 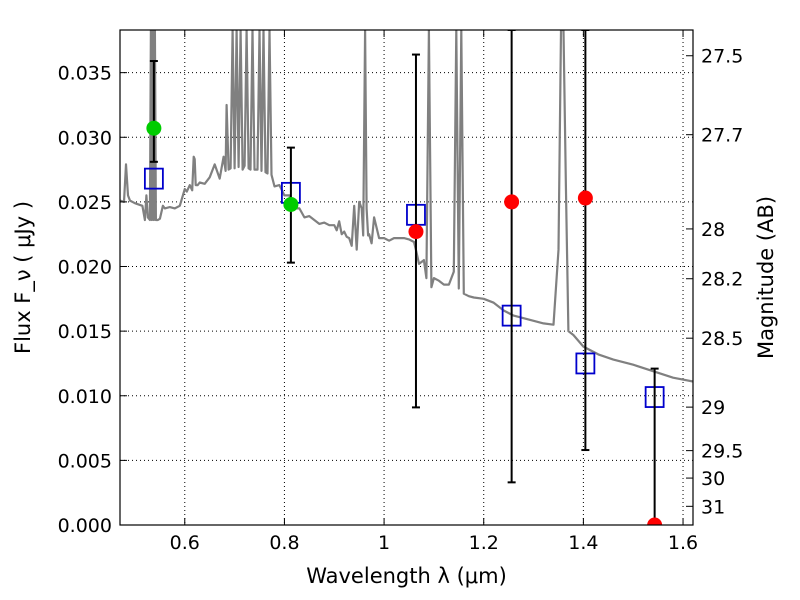 I want to click on model-photometry-square, so click(x=153, y=178).